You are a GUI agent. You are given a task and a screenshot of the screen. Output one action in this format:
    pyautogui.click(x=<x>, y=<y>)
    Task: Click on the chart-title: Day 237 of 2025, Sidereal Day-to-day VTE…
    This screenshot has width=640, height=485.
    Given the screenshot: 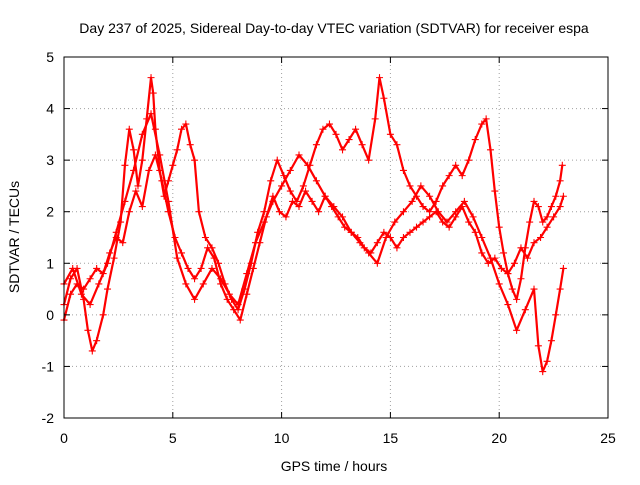 What is the action you would take?
    pyautogui.click(x=334, y=28)
    